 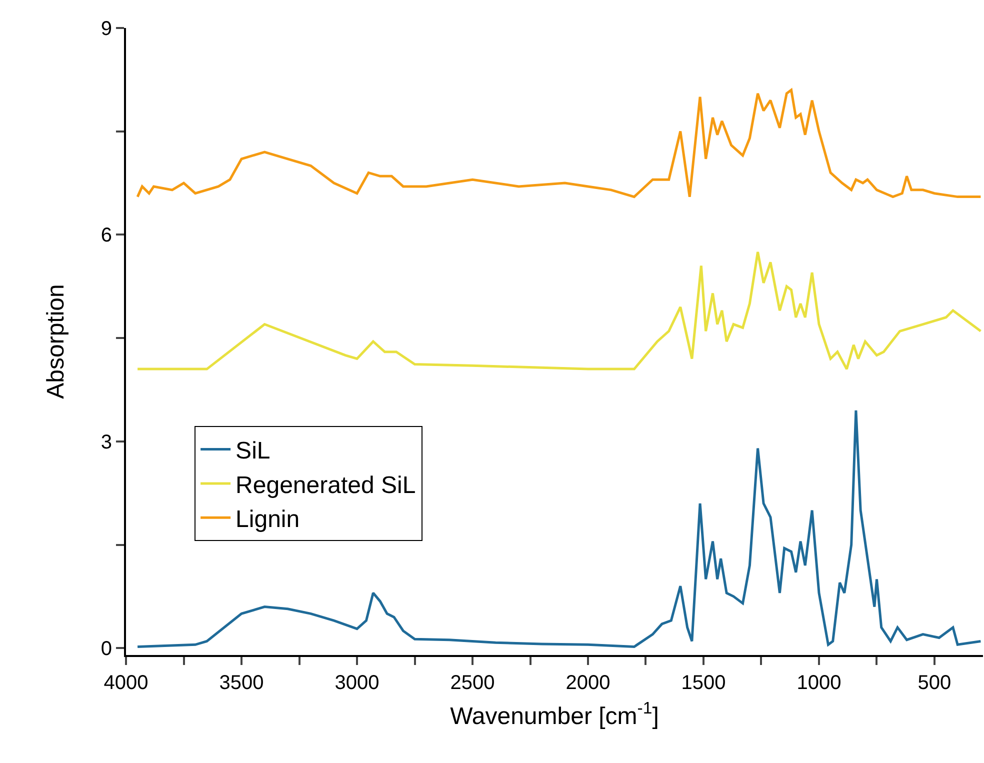 What do you see at coordinates (126, 683) in the screenshot?
I see `x-tick-label: 4000` at bounding box center [126, 683].